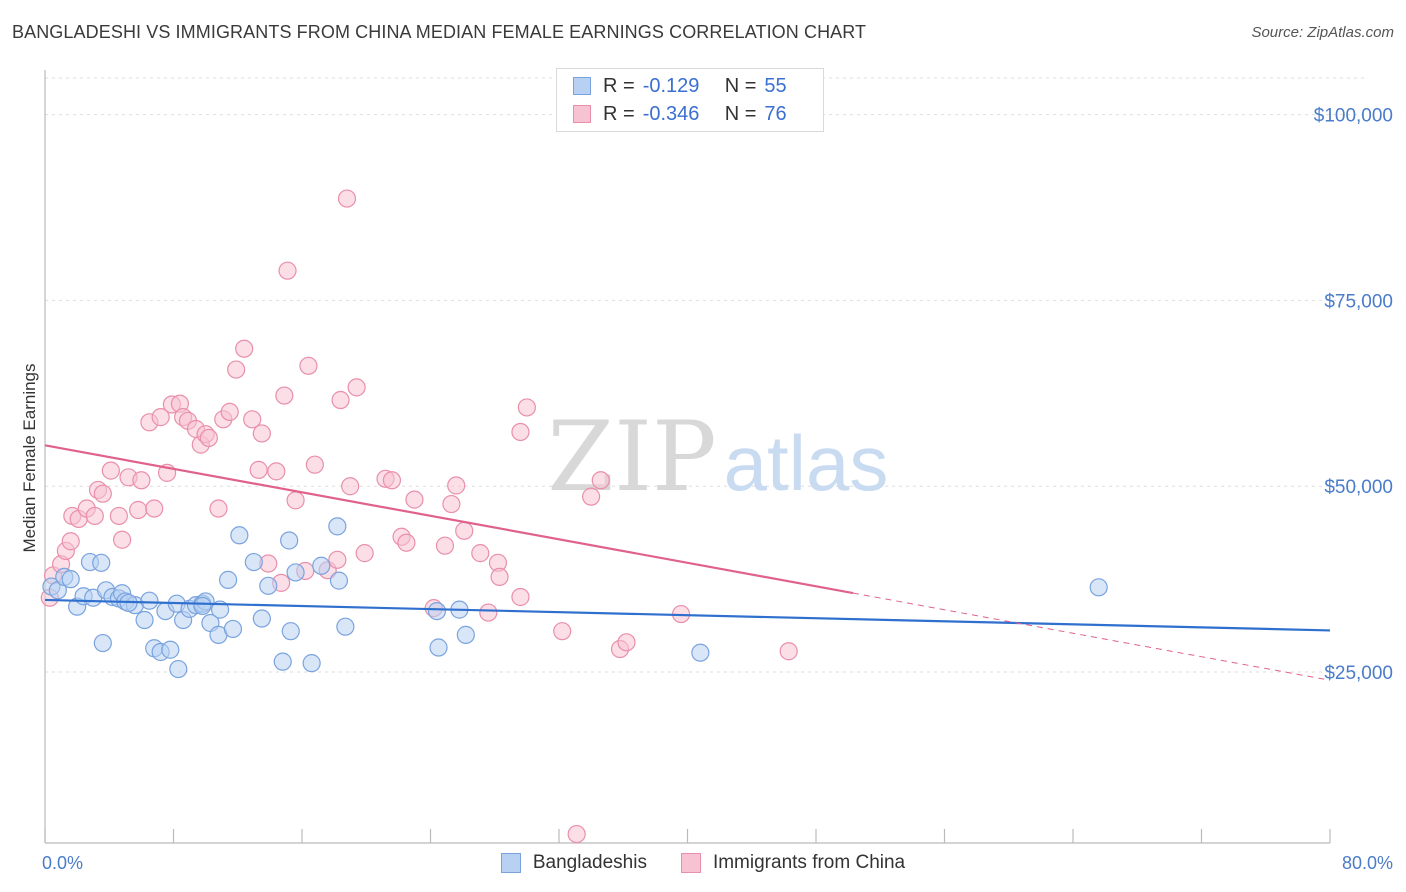  I want to click on n-value: 55, so click(775, 85).